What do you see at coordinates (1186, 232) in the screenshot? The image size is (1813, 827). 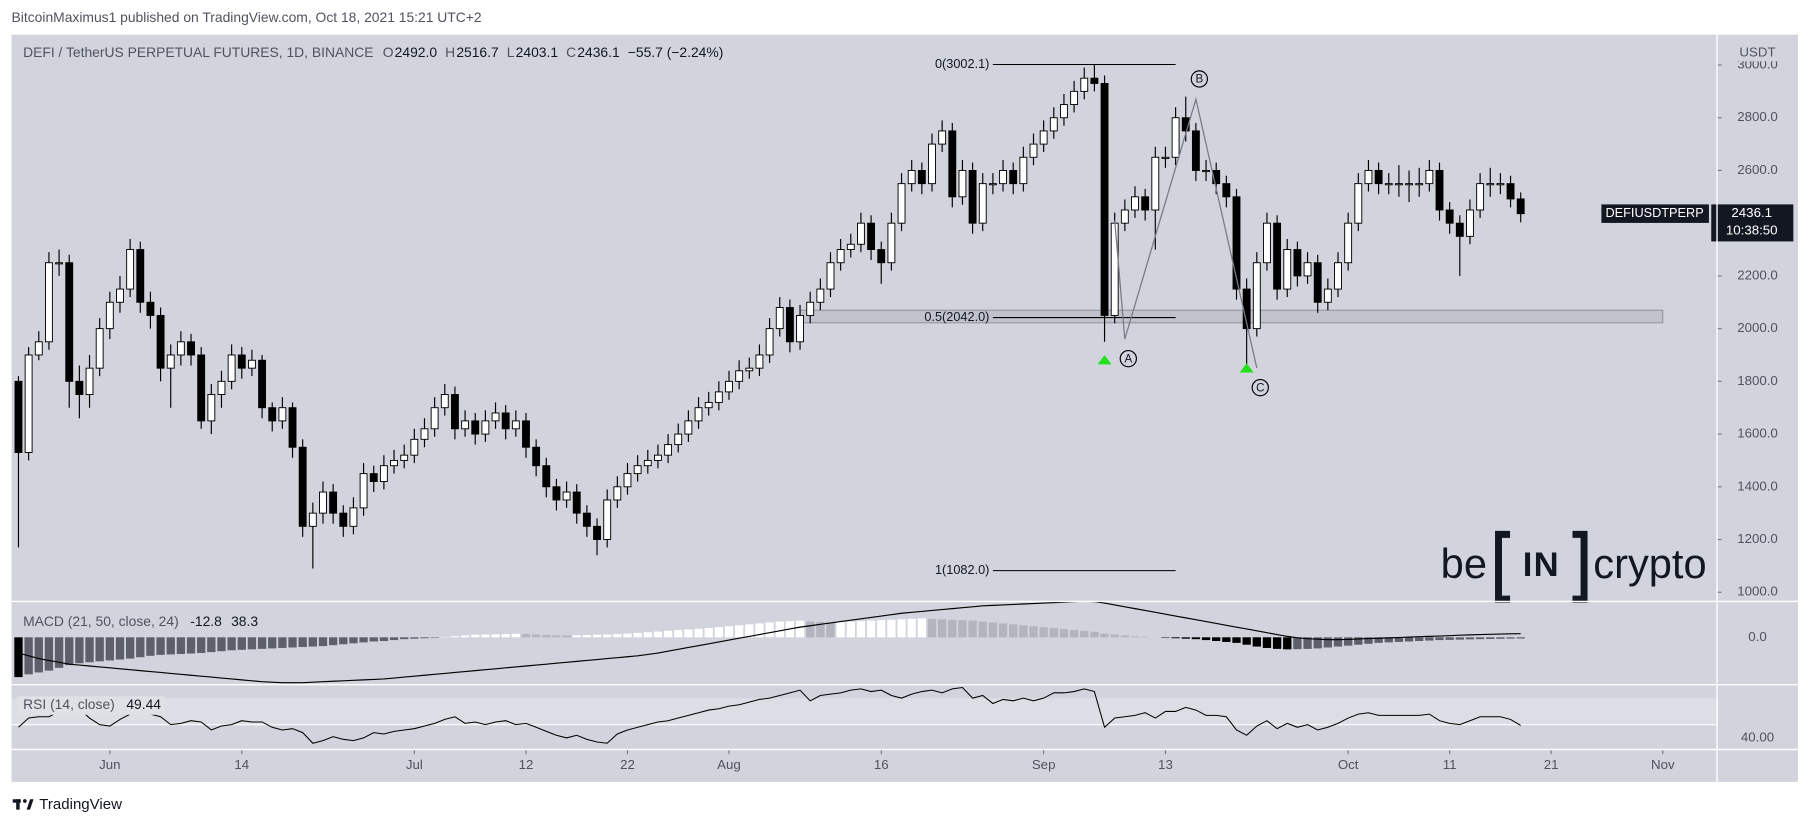 I see `wave-line` at bounding box center [1186, 232].